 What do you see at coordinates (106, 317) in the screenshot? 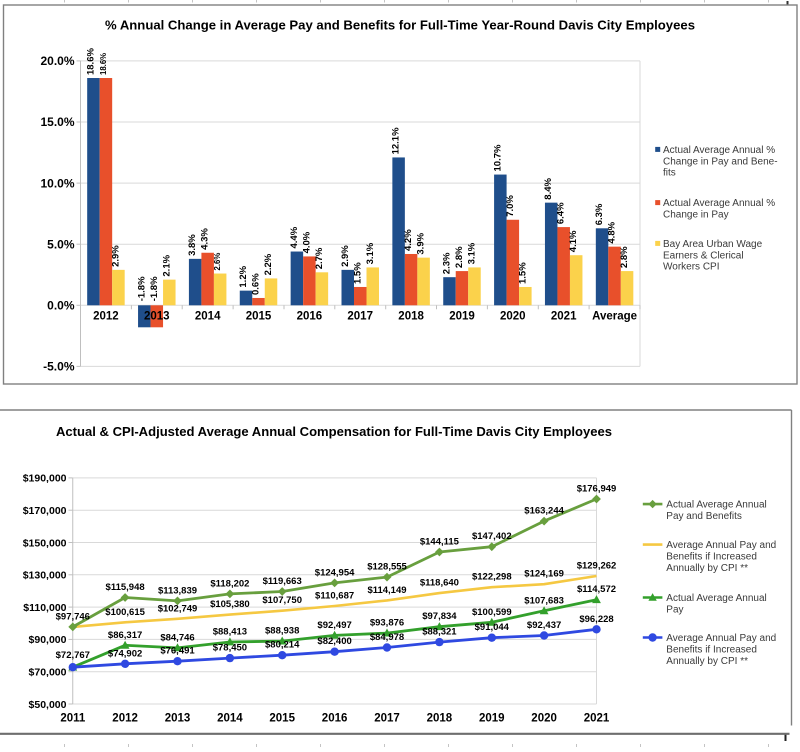
I see `svg-text: 2012` at bounding box center [106, 317].